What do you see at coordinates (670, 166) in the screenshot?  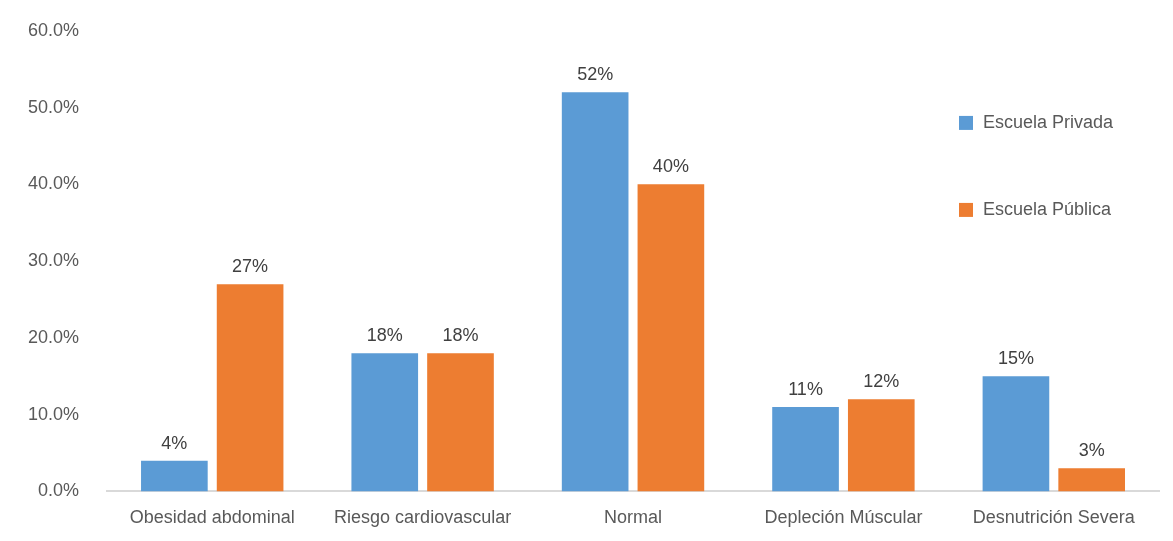 I see `data-label: 40%` at bounding box center [670, 166].